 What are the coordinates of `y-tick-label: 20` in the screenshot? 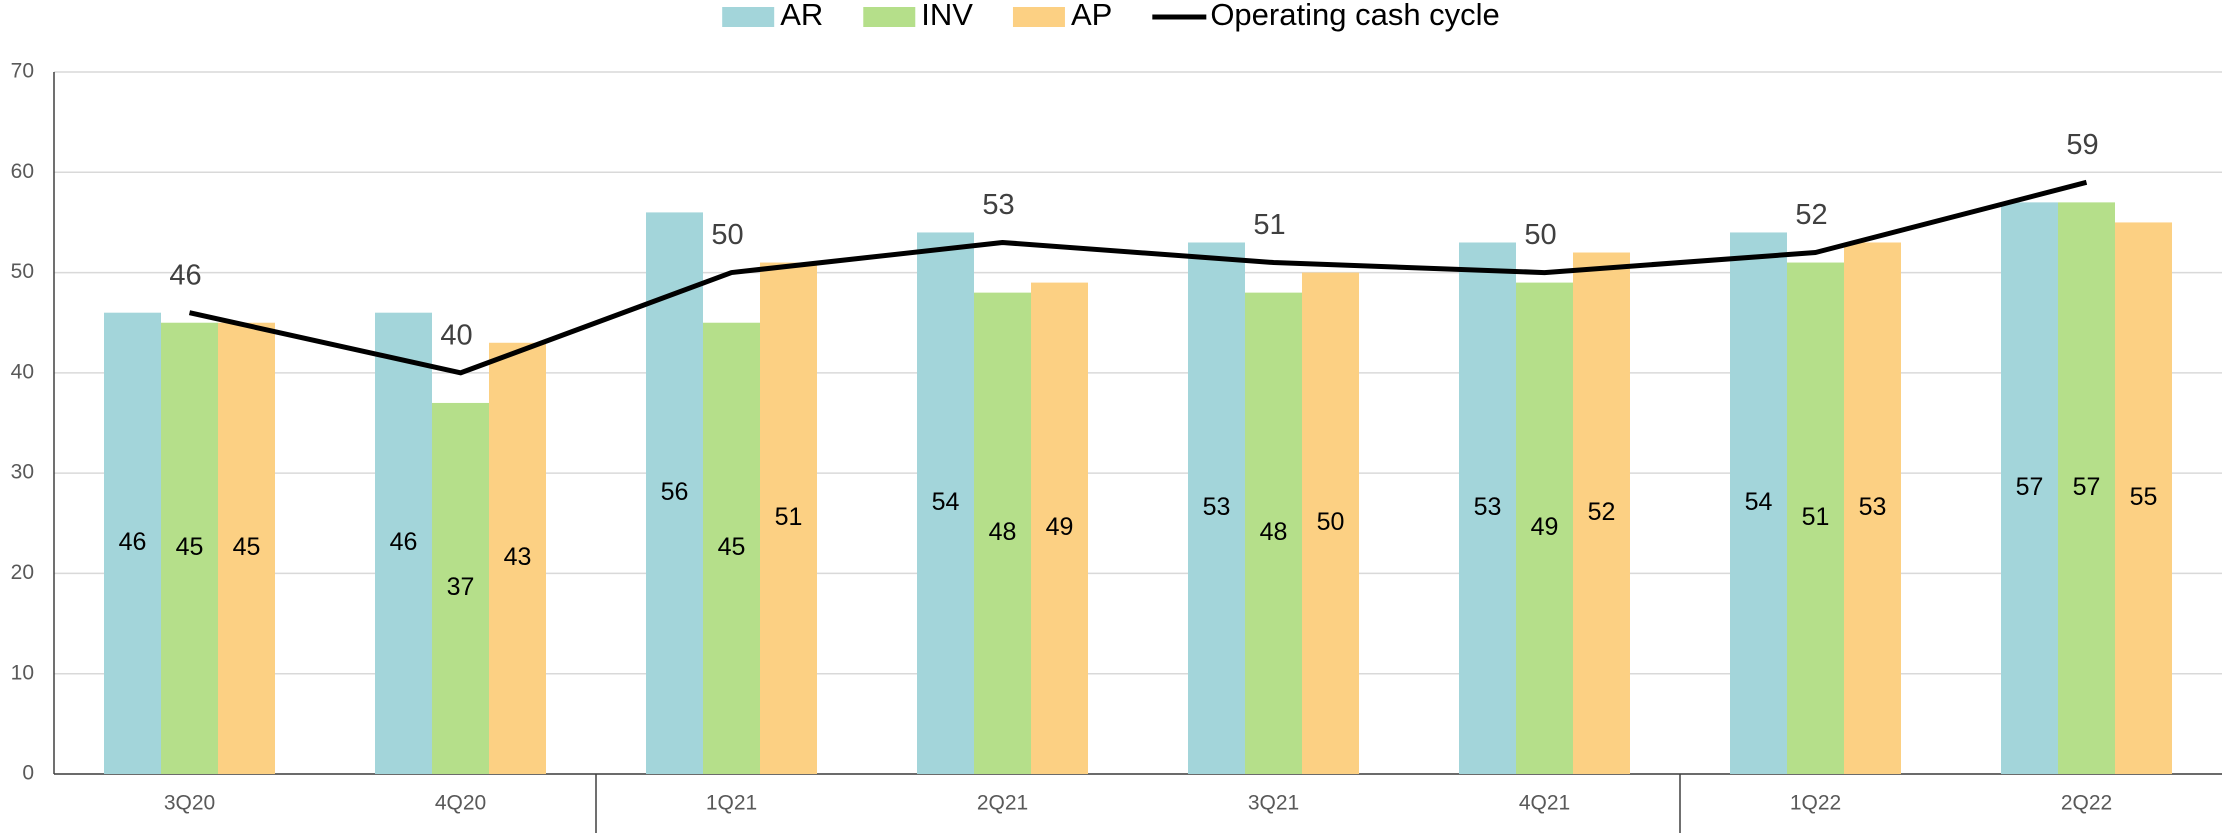 It's located at (22, 572).